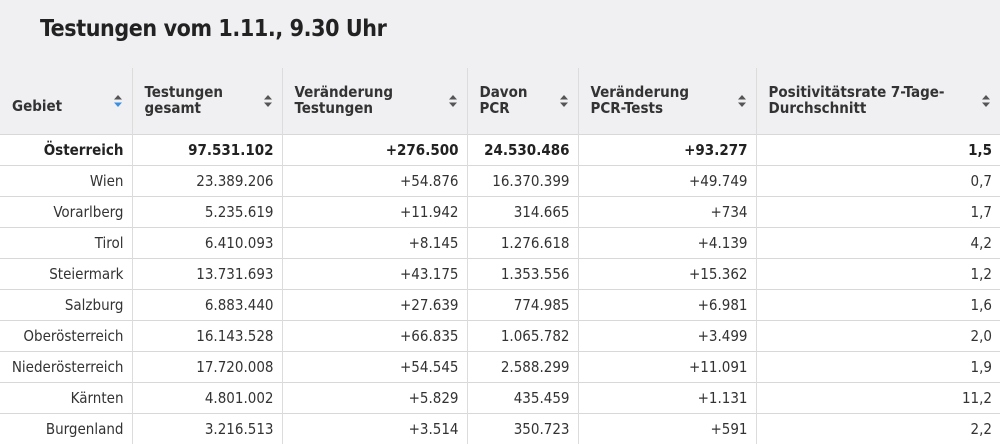  Describe the element at coordinates (374, 273) in the screenshot. I see `table-cell: +43.175` at that location.